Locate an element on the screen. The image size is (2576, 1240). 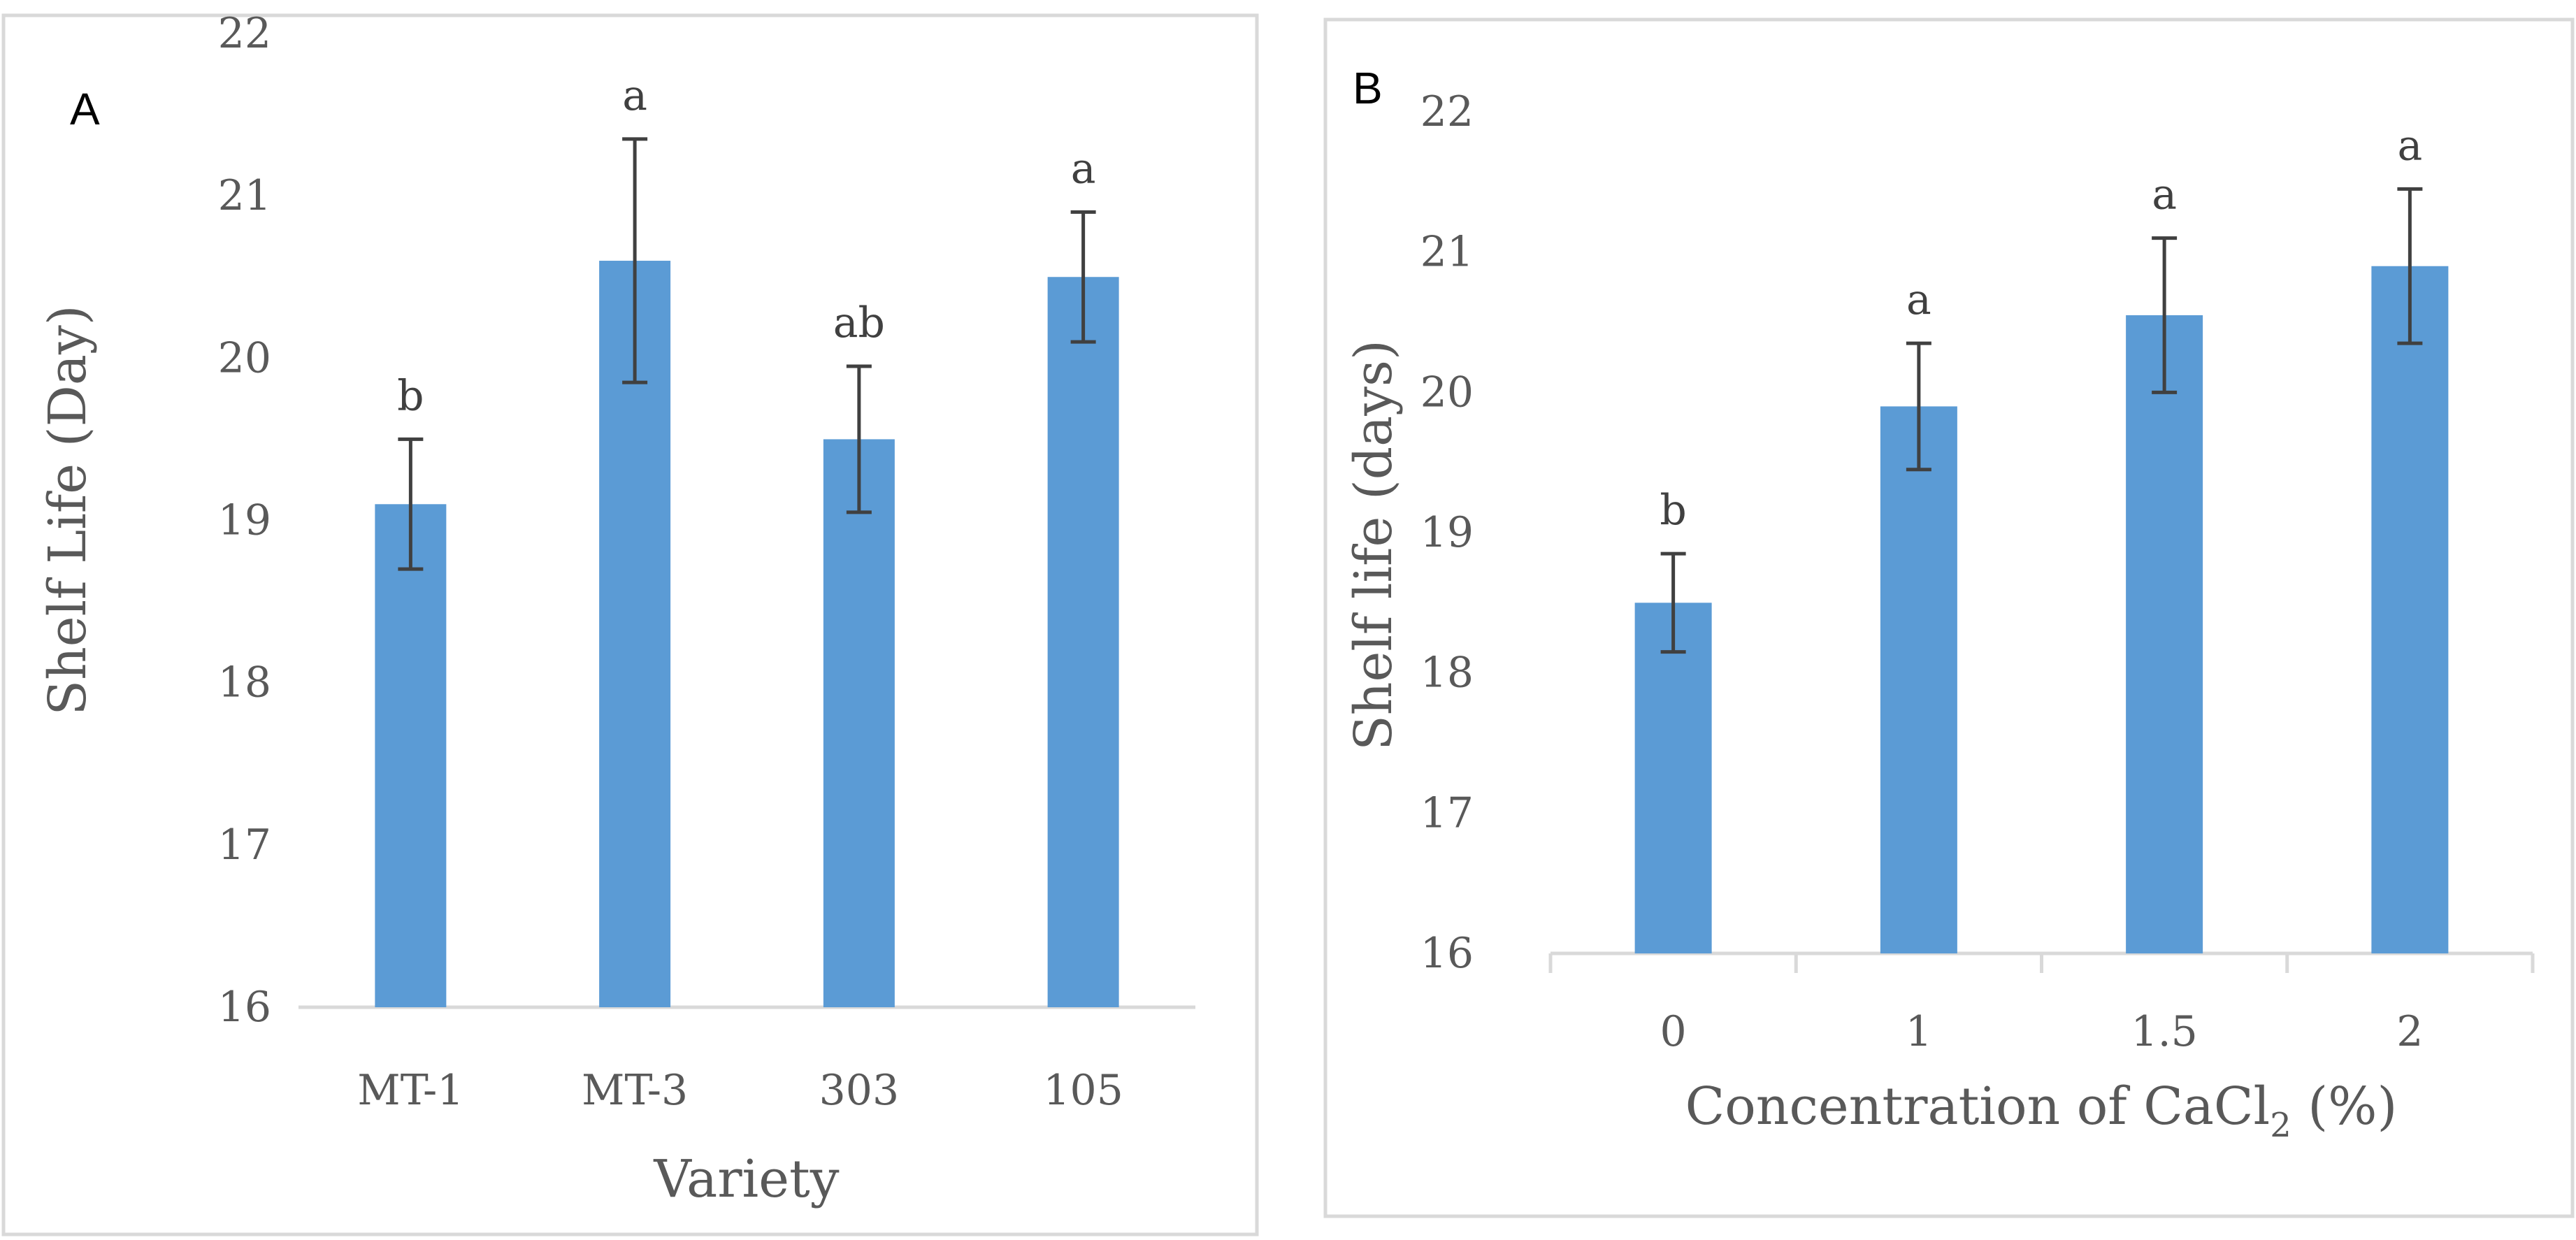
significance-letter-MT-1: b is located at coordinates (410, 395).